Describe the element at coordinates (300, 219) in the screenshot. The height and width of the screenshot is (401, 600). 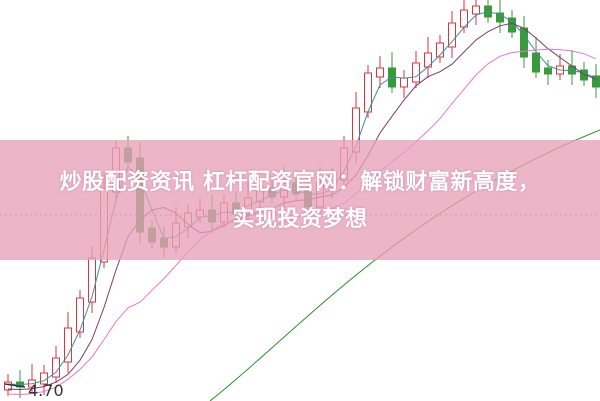
I see `headline-line-2: 实现投资梦想` at that location.